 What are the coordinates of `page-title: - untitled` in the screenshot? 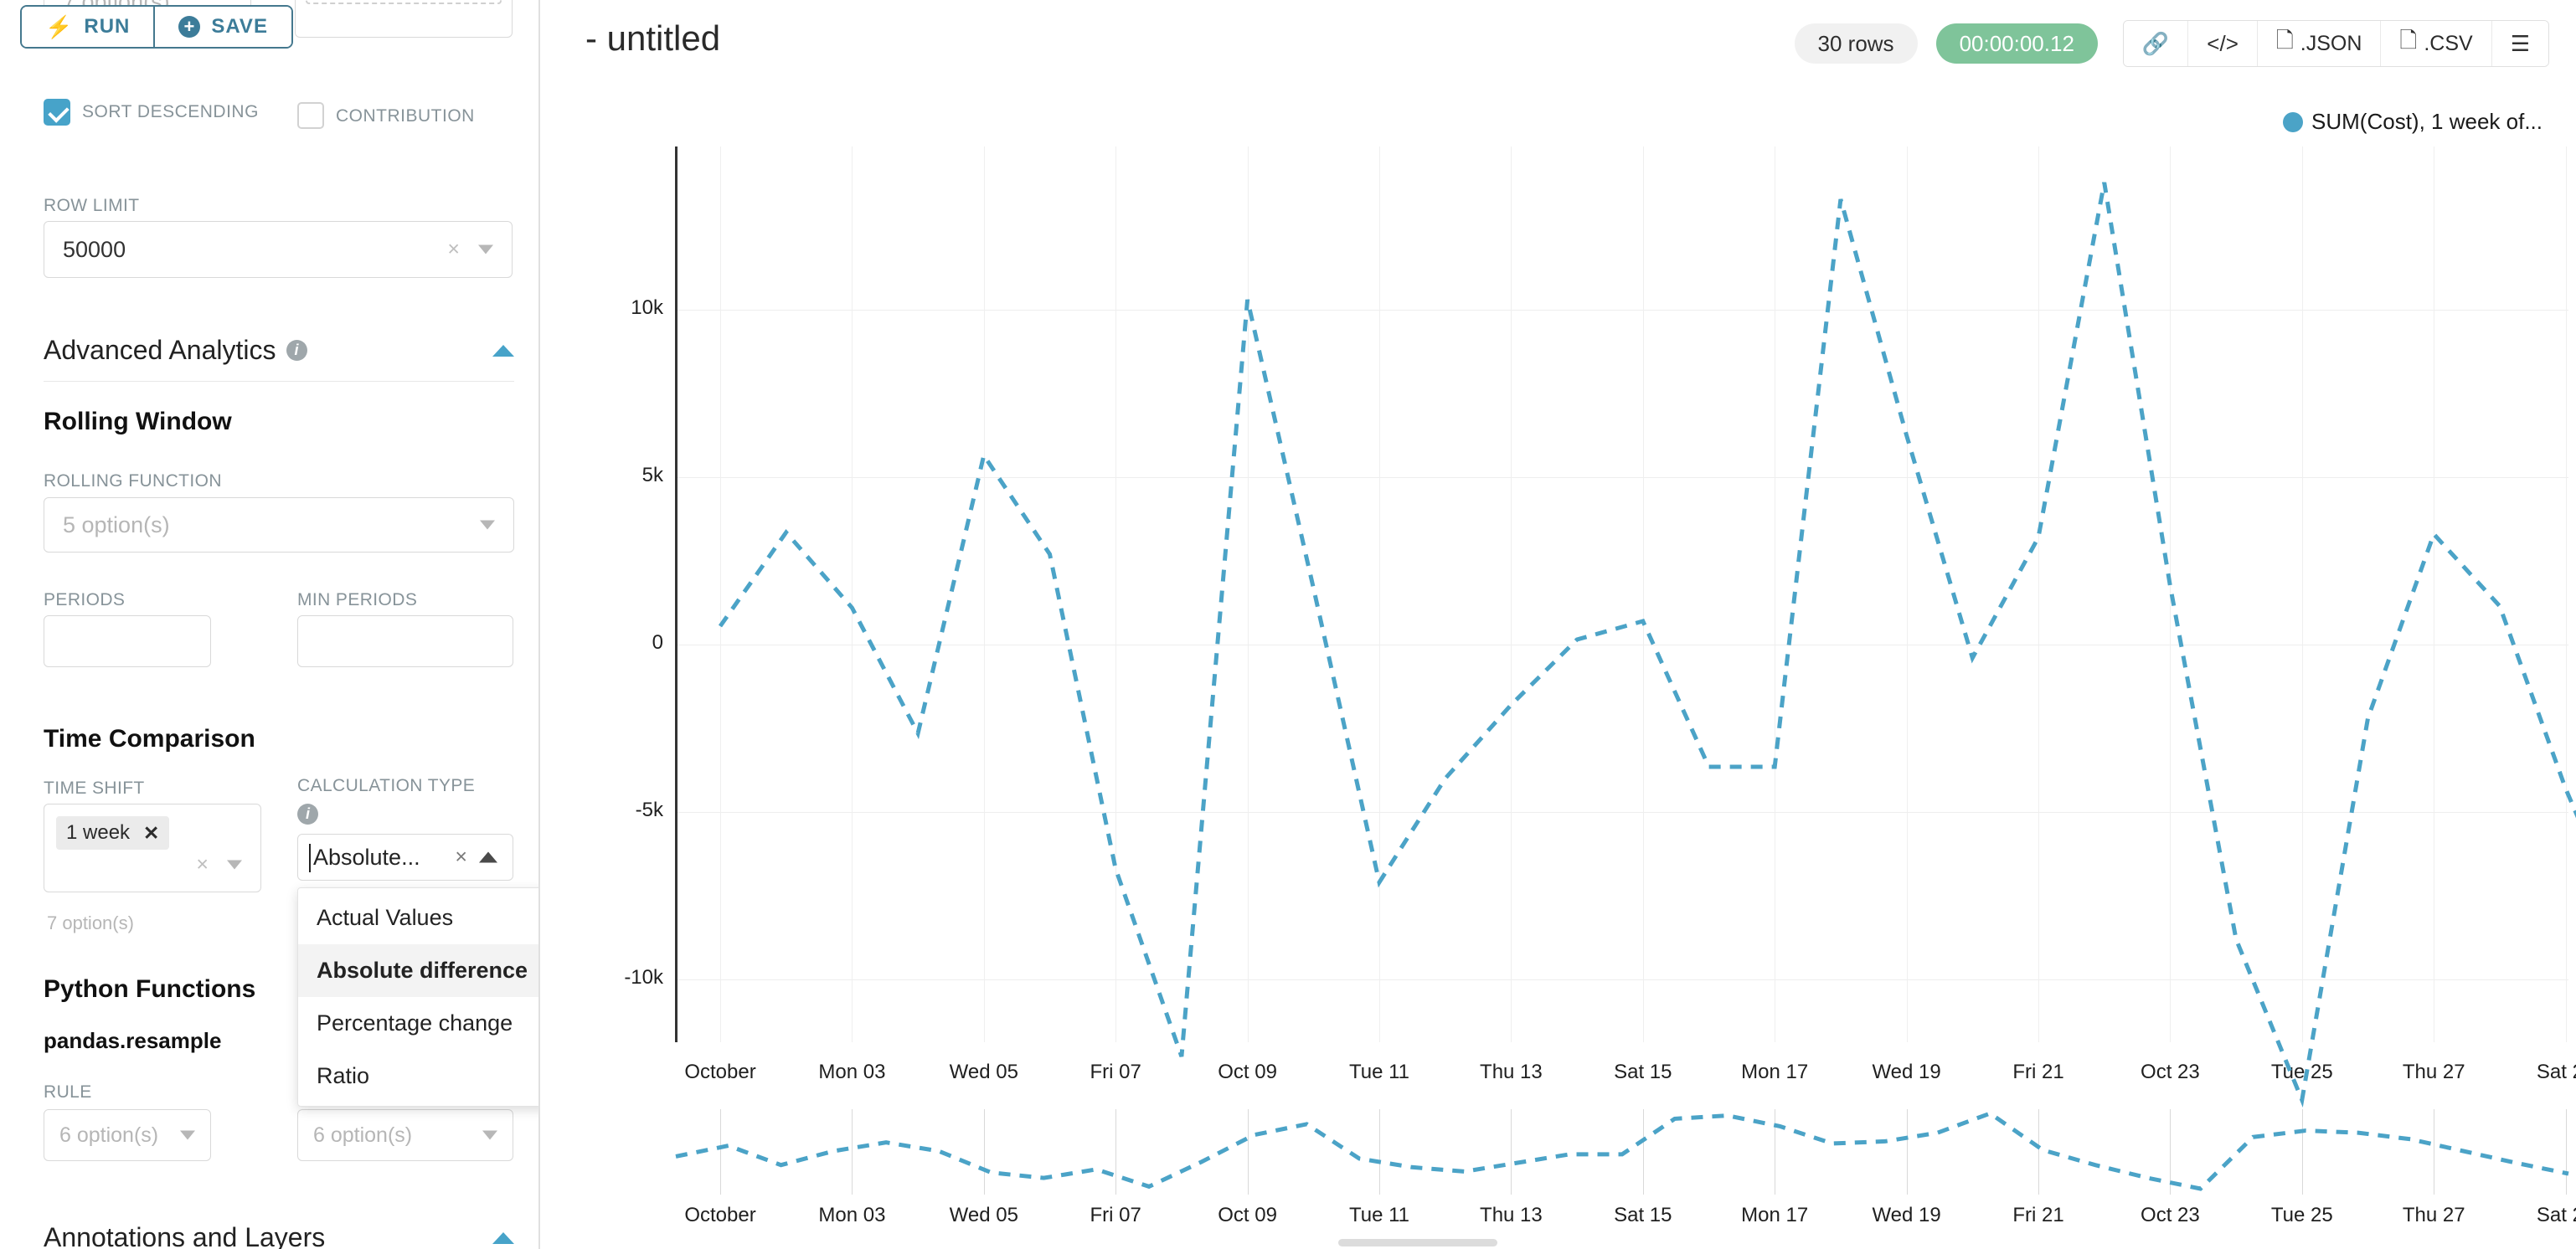 It's located at (653, 38).